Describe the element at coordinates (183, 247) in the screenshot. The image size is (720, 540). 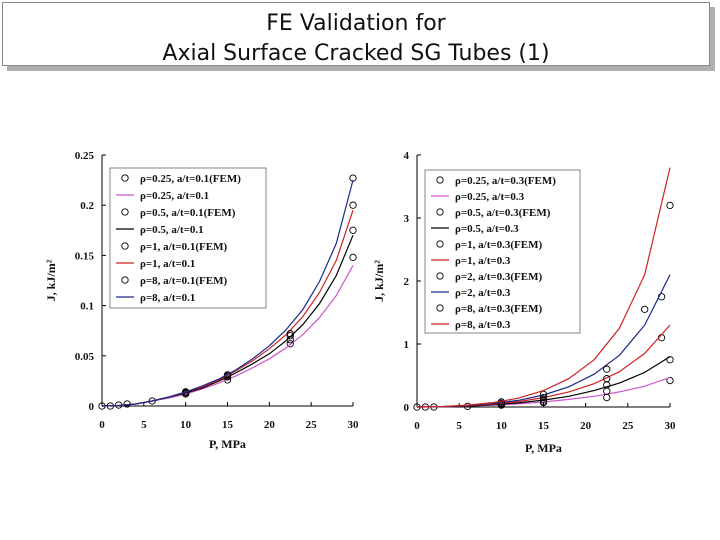
I see `legend-entry-label: ρ=1, a/t=0.1(FEM)` at that location.